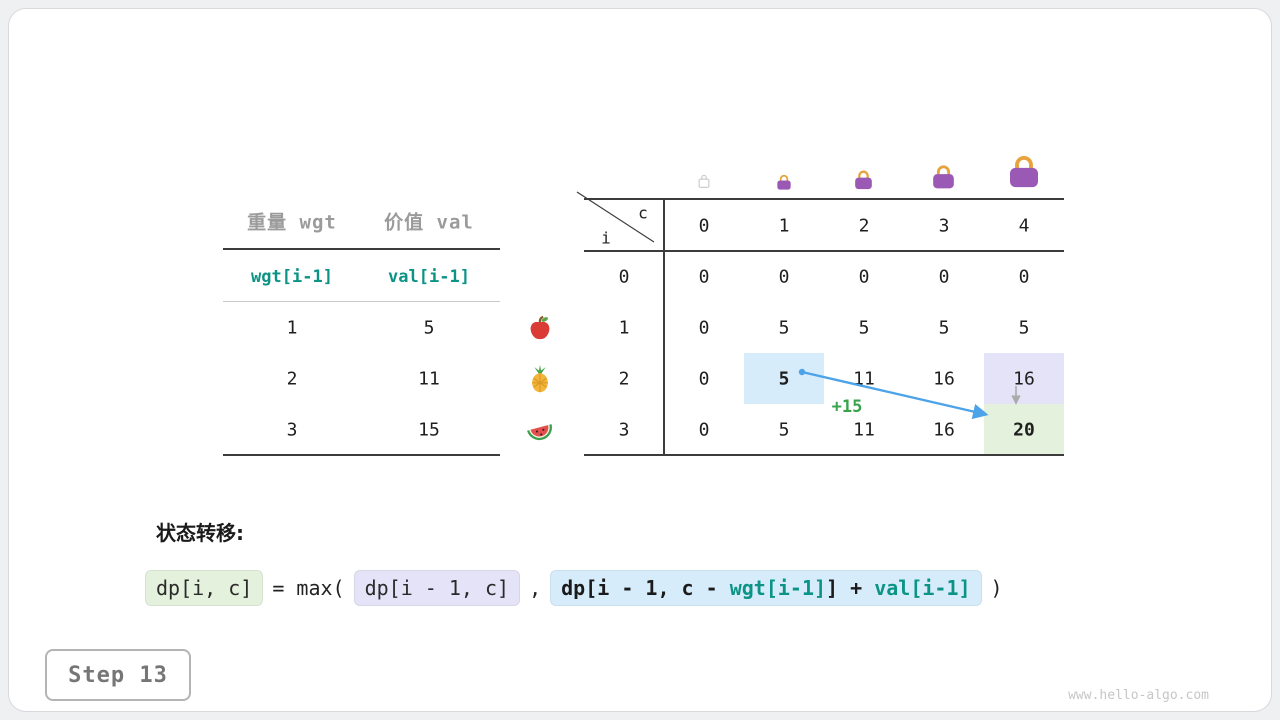 The image size is (1280, 720). Describe the element at coordinates (864, 430) in the screenshot. I see `dp-cell-r3-c2: 11` at that location.